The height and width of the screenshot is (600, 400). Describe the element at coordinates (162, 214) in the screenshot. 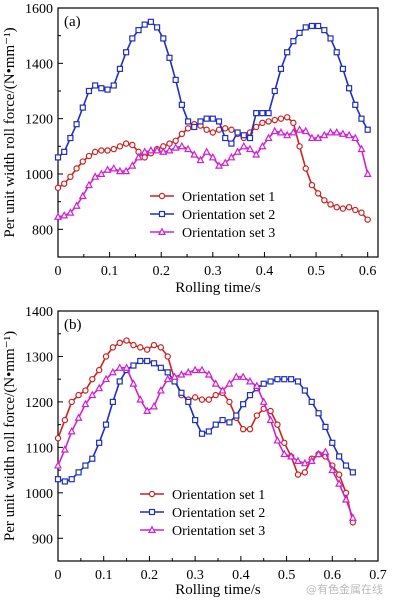

I see `legend-marker` at that location.